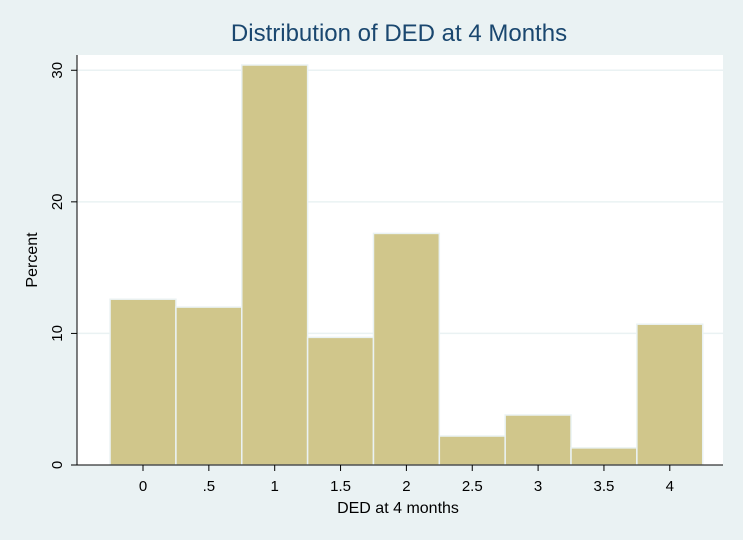 The image size is (743, 540). Describe the element at coordinates (57, 201) in the screenshot. I see `y-tick-label-20: 20` at that location.